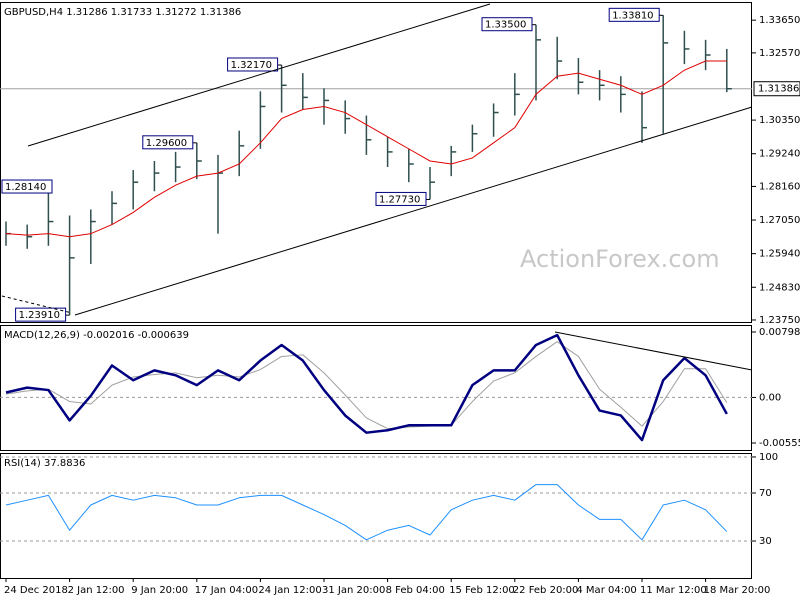  Describe the element at coordinates (779, 443) in the screenshot. I see `y-tick-label: -0.005559` at that location.